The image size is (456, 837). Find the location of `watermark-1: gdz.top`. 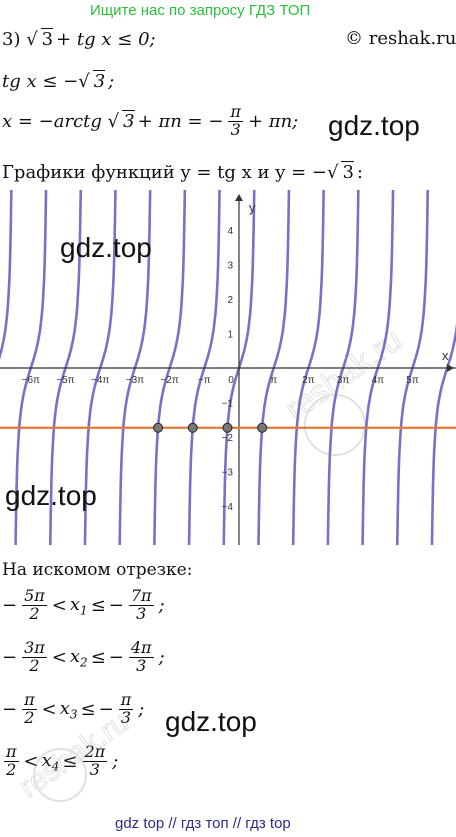

watermark-1: gdz.top is located at coordinates (374, 125).